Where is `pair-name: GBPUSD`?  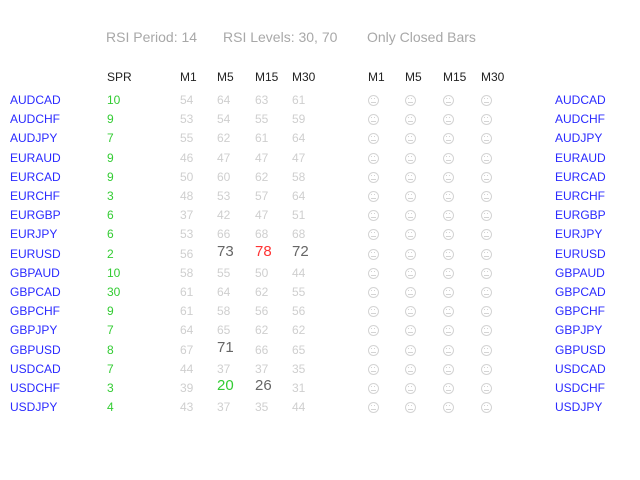
pair-name: GBPUSD is located at coordinates (35, 349).